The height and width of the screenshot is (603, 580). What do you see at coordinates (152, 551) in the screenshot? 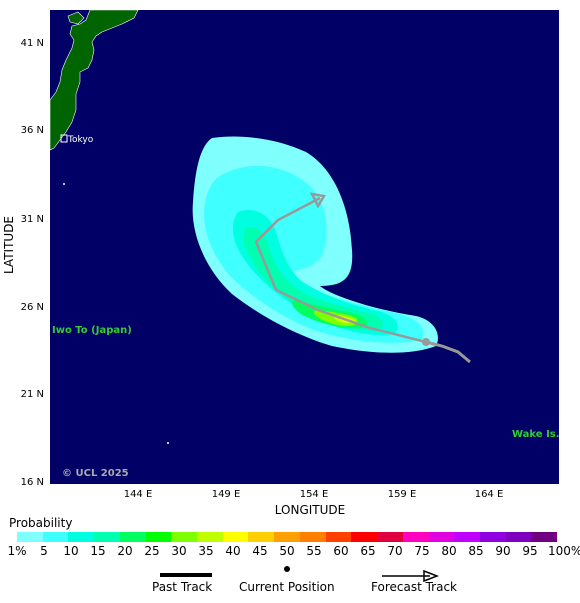
I see `legend-label: 25` at bounding box center [152, 551].